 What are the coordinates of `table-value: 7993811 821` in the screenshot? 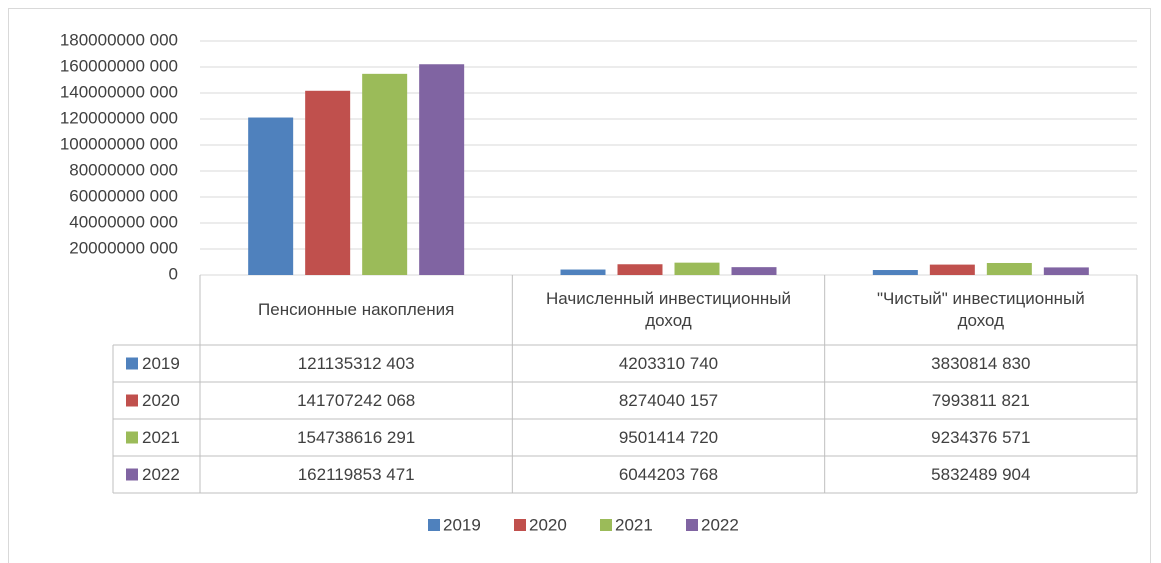 It's located at (980, 400).